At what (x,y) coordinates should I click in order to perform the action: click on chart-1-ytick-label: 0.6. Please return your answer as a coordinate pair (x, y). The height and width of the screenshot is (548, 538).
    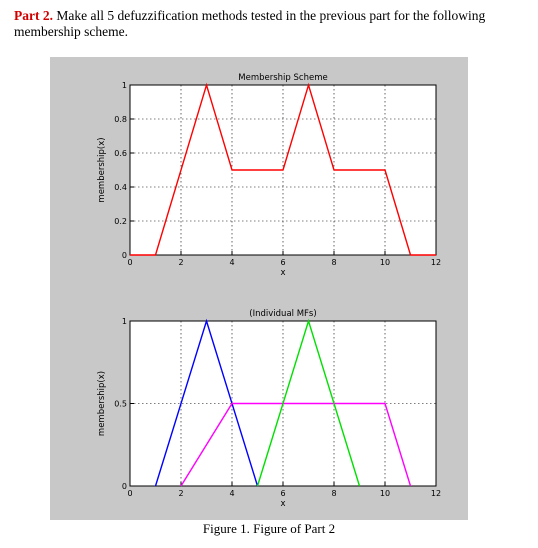
    Looking at the image, I should click on (120, 153).